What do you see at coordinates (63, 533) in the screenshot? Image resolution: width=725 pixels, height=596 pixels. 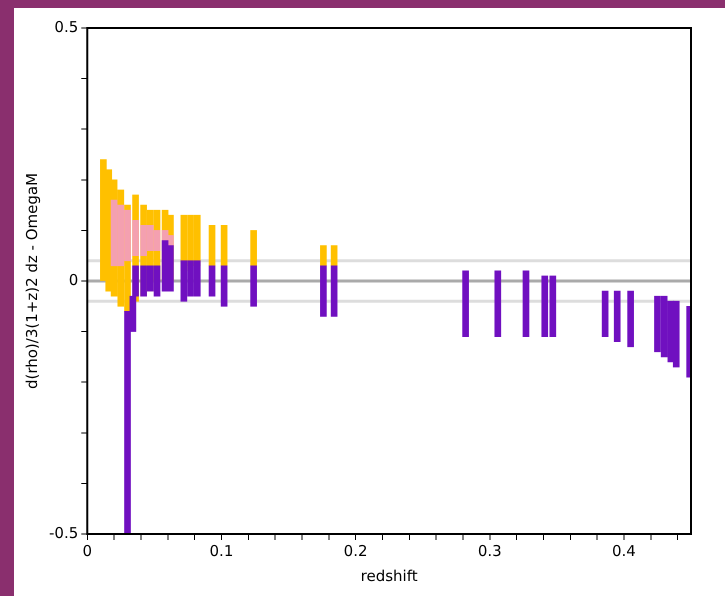 I see `y-tick-label: -0.5` at bounding box center [63, 533].